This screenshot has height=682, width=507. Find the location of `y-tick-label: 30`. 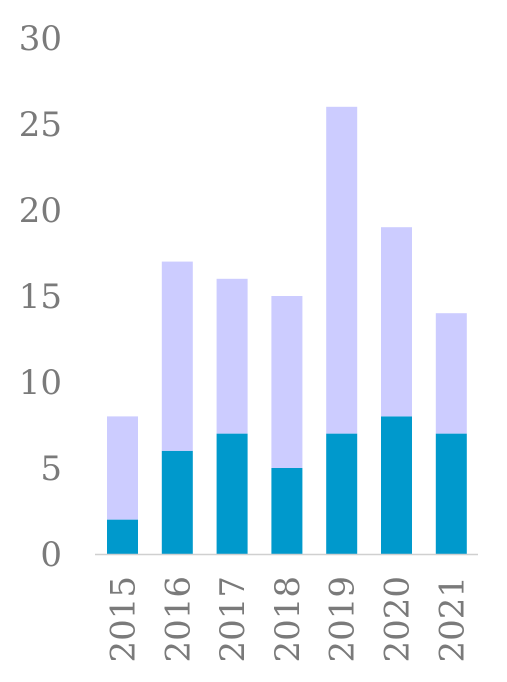

y-tick-label: 30 is located at coordinates (40, 39).